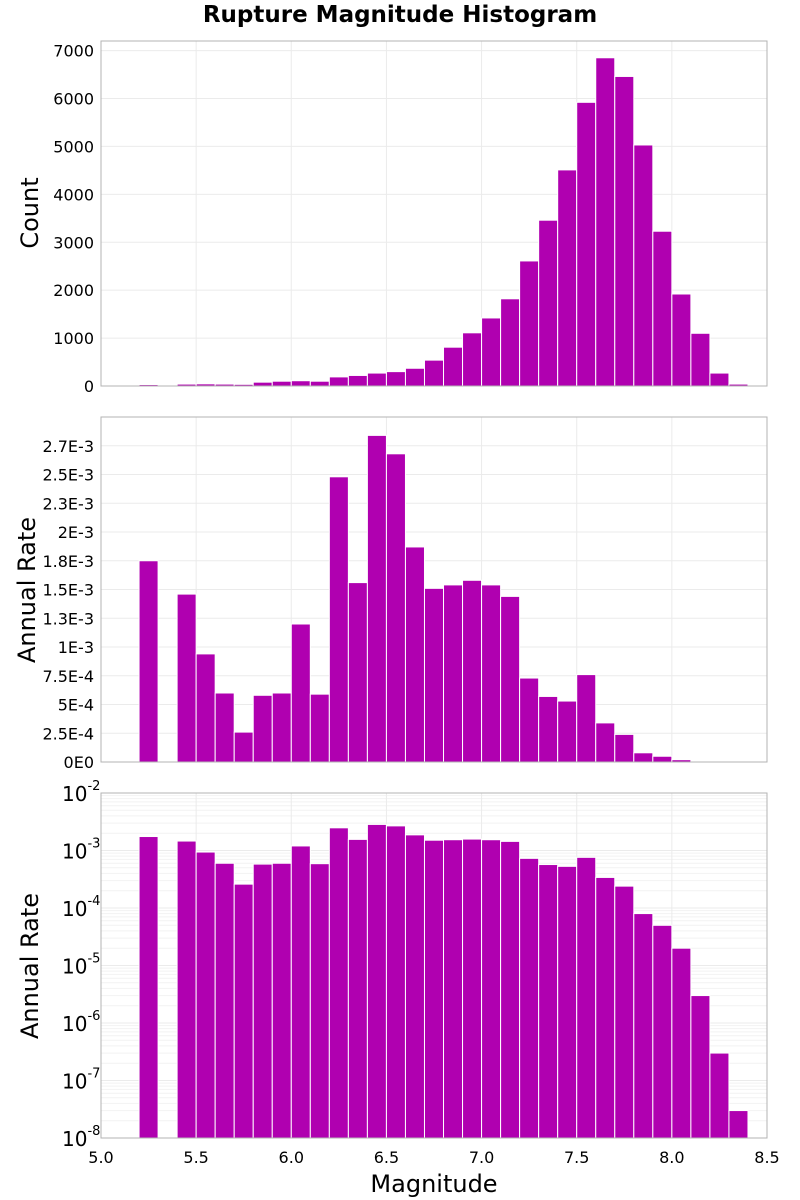 The height and width of the screenshot is (1200, 800). I want to click on y-tick-label: 7.5E-4, so click(68, 676).